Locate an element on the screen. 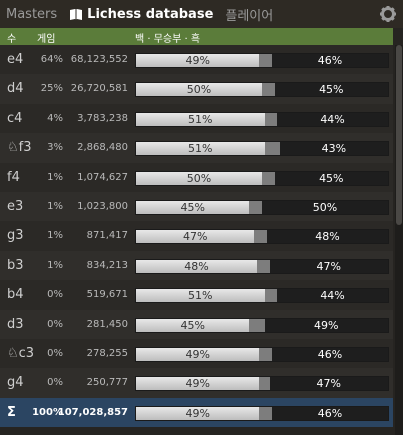 The height and width of the screenshot is (435, 403). tab-lichess: Lichess database is located at coordinates (141, 14).